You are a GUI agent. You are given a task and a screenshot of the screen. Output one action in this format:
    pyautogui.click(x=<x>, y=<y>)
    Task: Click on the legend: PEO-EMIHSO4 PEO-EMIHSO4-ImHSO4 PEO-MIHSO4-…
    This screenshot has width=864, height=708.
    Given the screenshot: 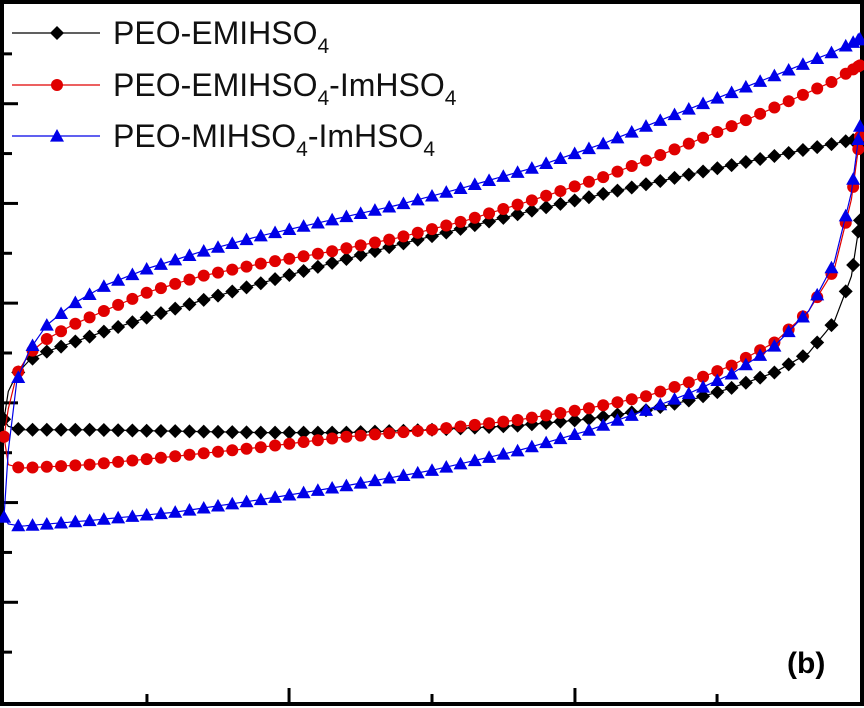 What is the action you would take?
    pyautogui.click(x=234, y=88)
    